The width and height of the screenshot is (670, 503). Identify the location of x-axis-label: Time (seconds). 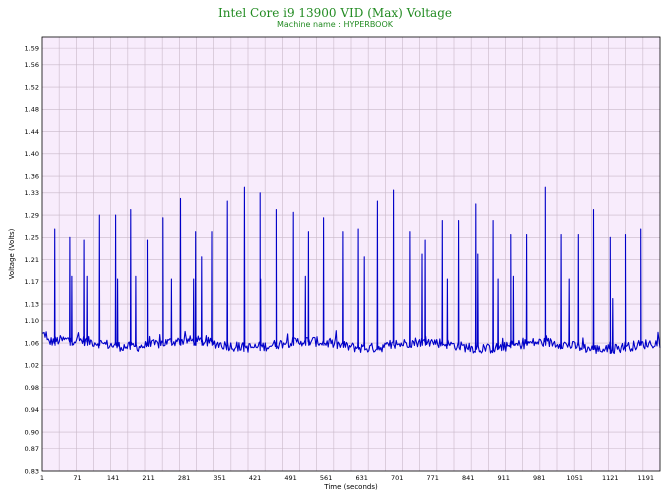
(350, 487).